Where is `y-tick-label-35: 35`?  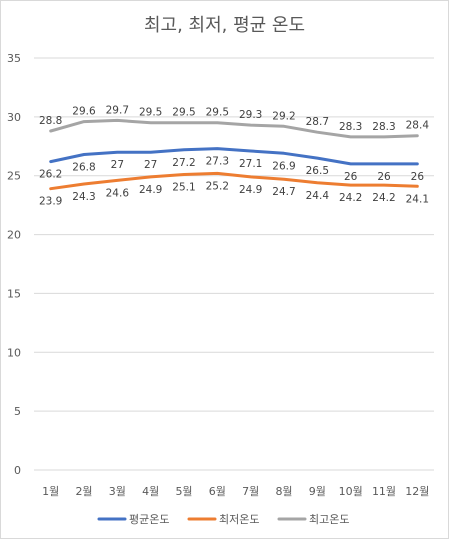
y-tick-label-35: 35 is located at coordinates (14, 58).